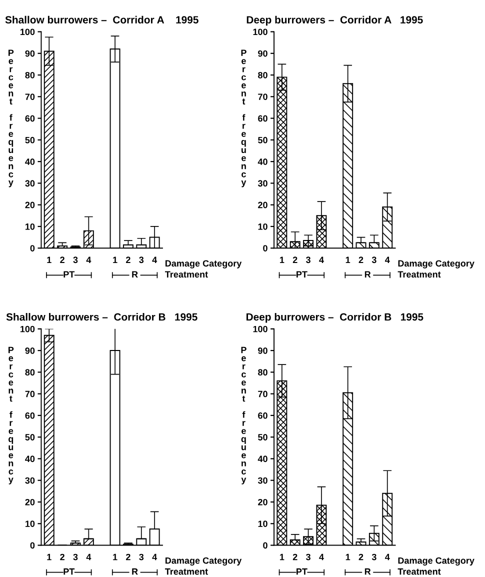 The height and width of the screenshot is (577, 485). Describe the element at coordinates (335, 318) in the screenshot. I see `chart-title: Deep burrowers – Corridor B 1995` at that location.